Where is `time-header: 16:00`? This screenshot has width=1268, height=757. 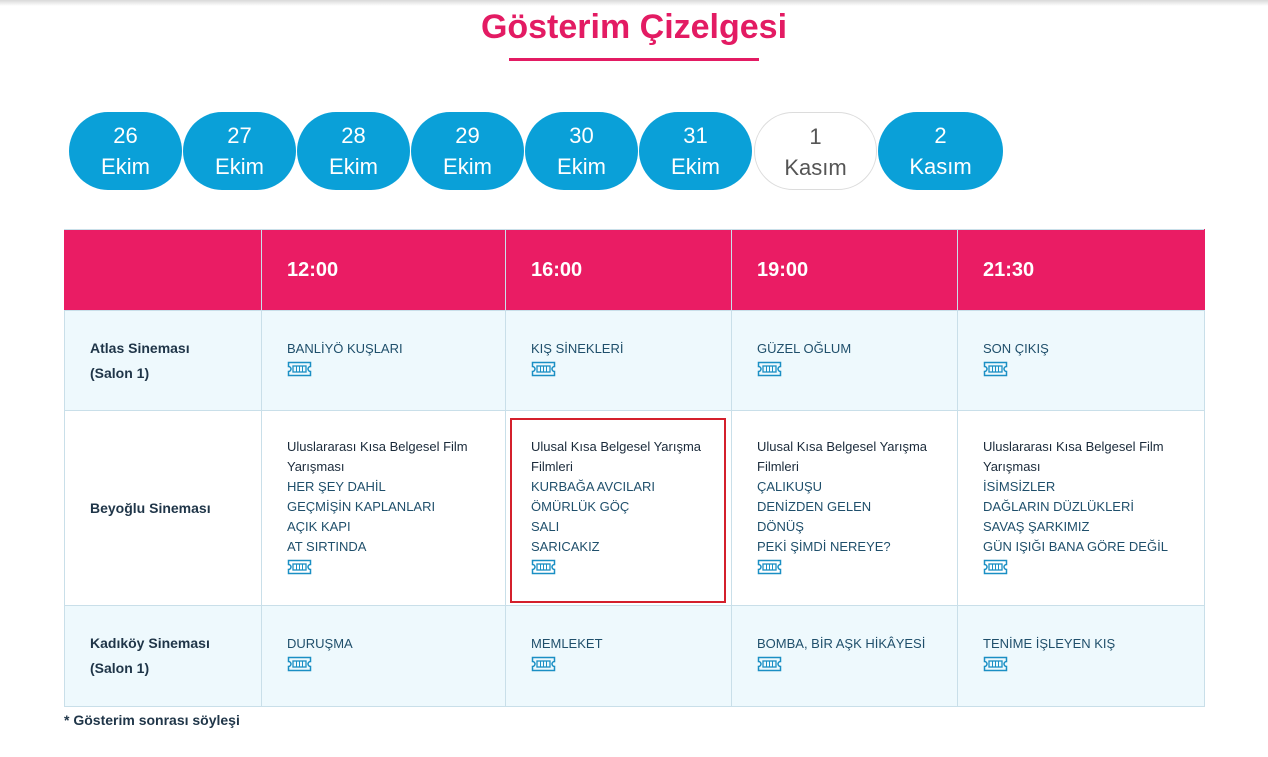 time-header: 16:00 is located at coordinates (618, 270).